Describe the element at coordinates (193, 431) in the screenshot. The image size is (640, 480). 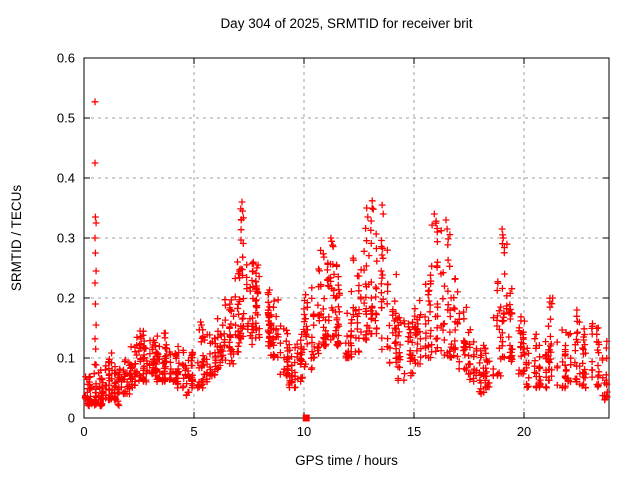
I see `x-tick-label: 5` at that location.